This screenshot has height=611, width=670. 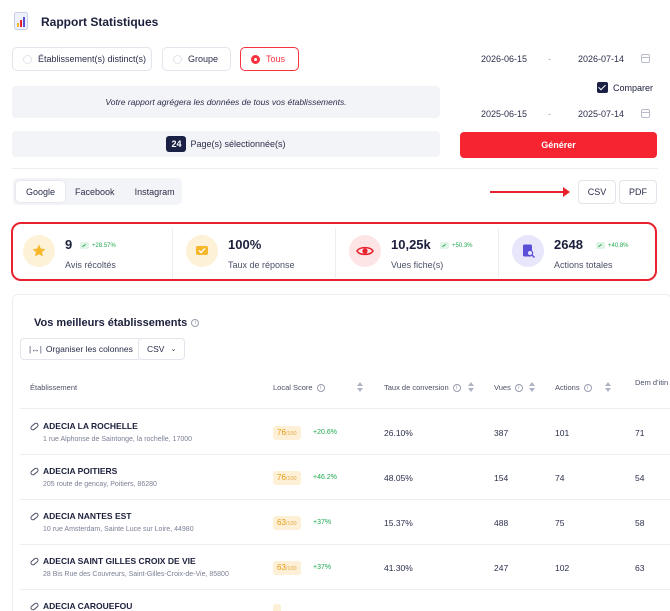 What do you see at coordinates (398, 433) in the screenshot?
I see `conversion-cell: 26.10%` at bounding box center [398, 433].